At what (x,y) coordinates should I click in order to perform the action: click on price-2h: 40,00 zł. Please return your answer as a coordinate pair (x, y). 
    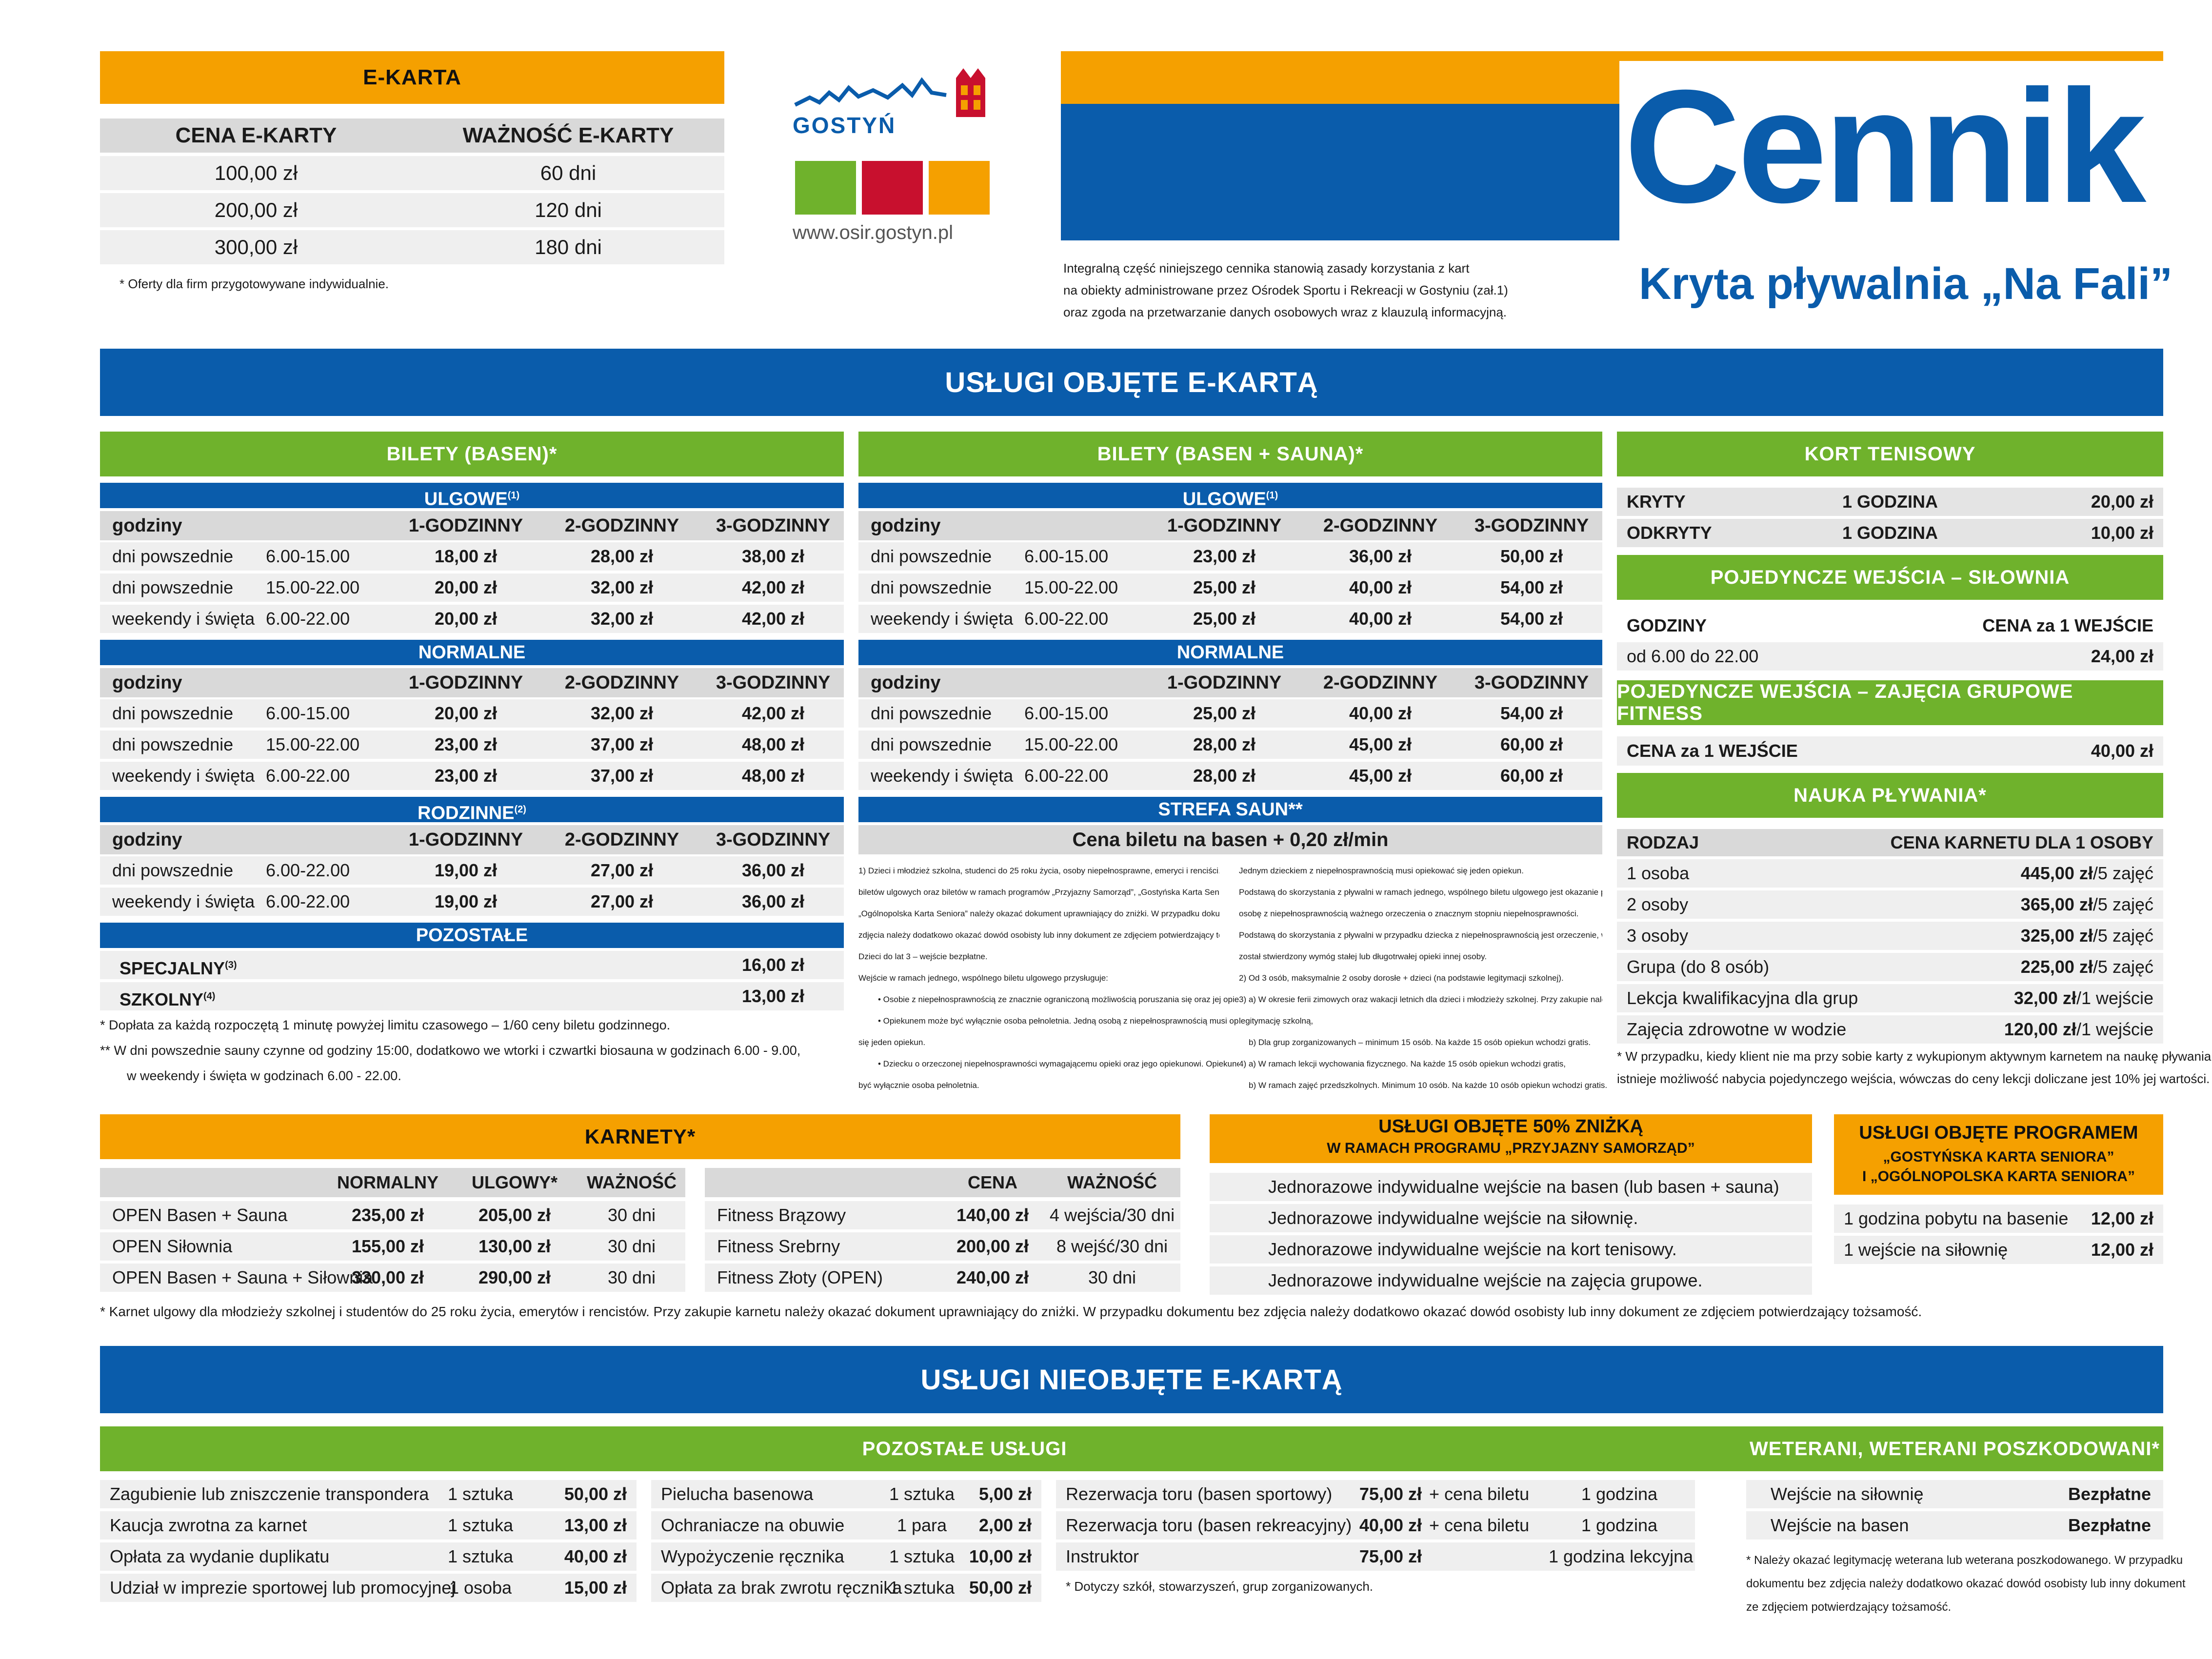
    Looking at the image, I should click on (1381, 713).